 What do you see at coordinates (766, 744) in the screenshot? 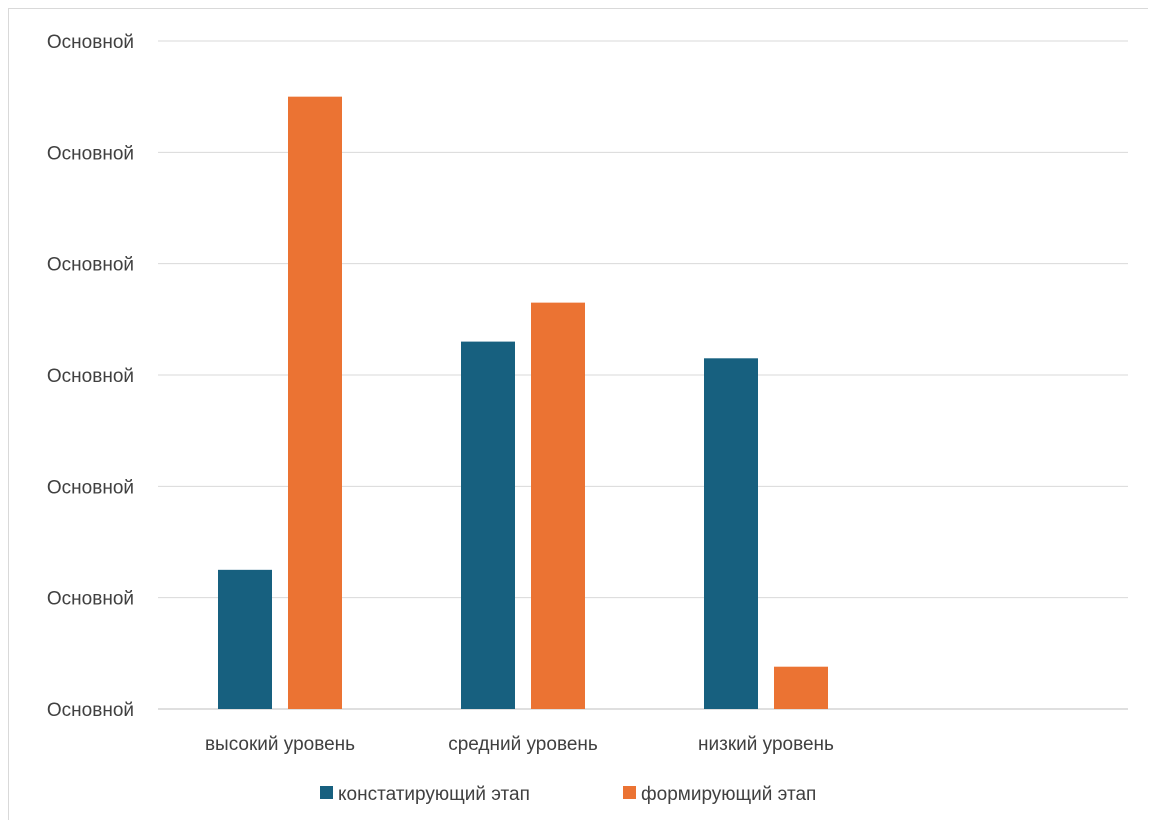
I see `x-category-label: низкий уровень` at bounding box center [766, 744].